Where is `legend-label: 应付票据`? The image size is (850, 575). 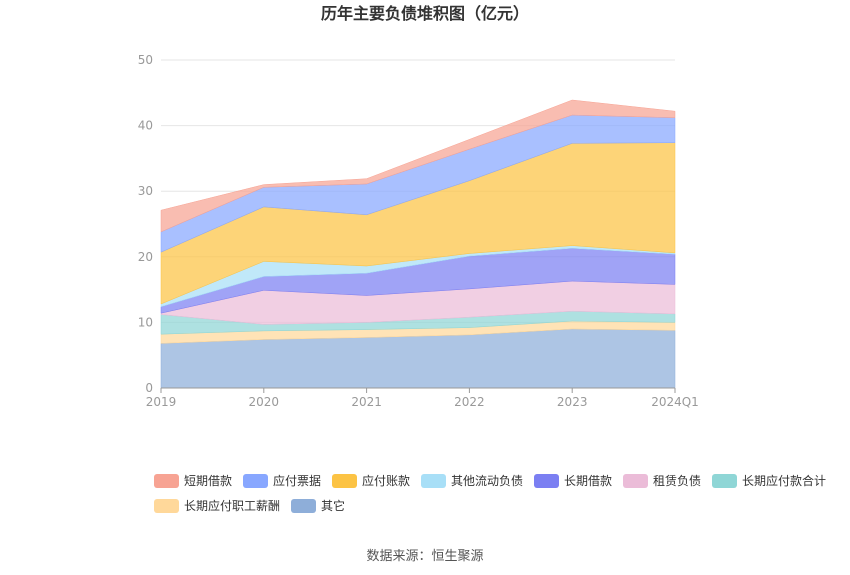 legend-label: 应付票据 is located at coordinates (297, 480).